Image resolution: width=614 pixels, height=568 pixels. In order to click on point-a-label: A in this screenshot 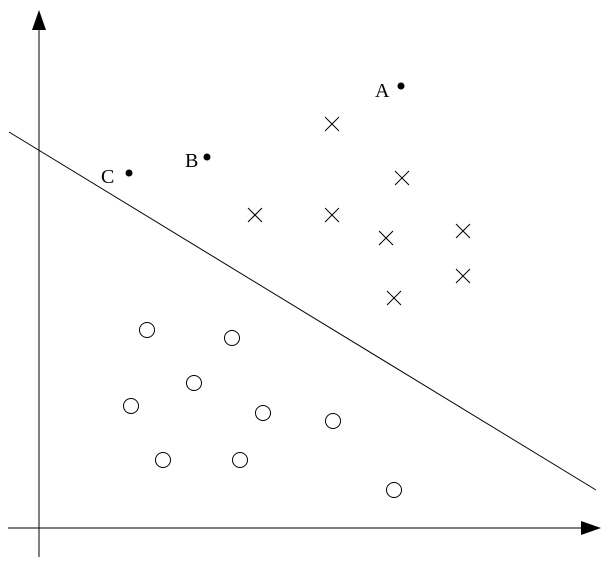, I will do `click(382, 91)`.